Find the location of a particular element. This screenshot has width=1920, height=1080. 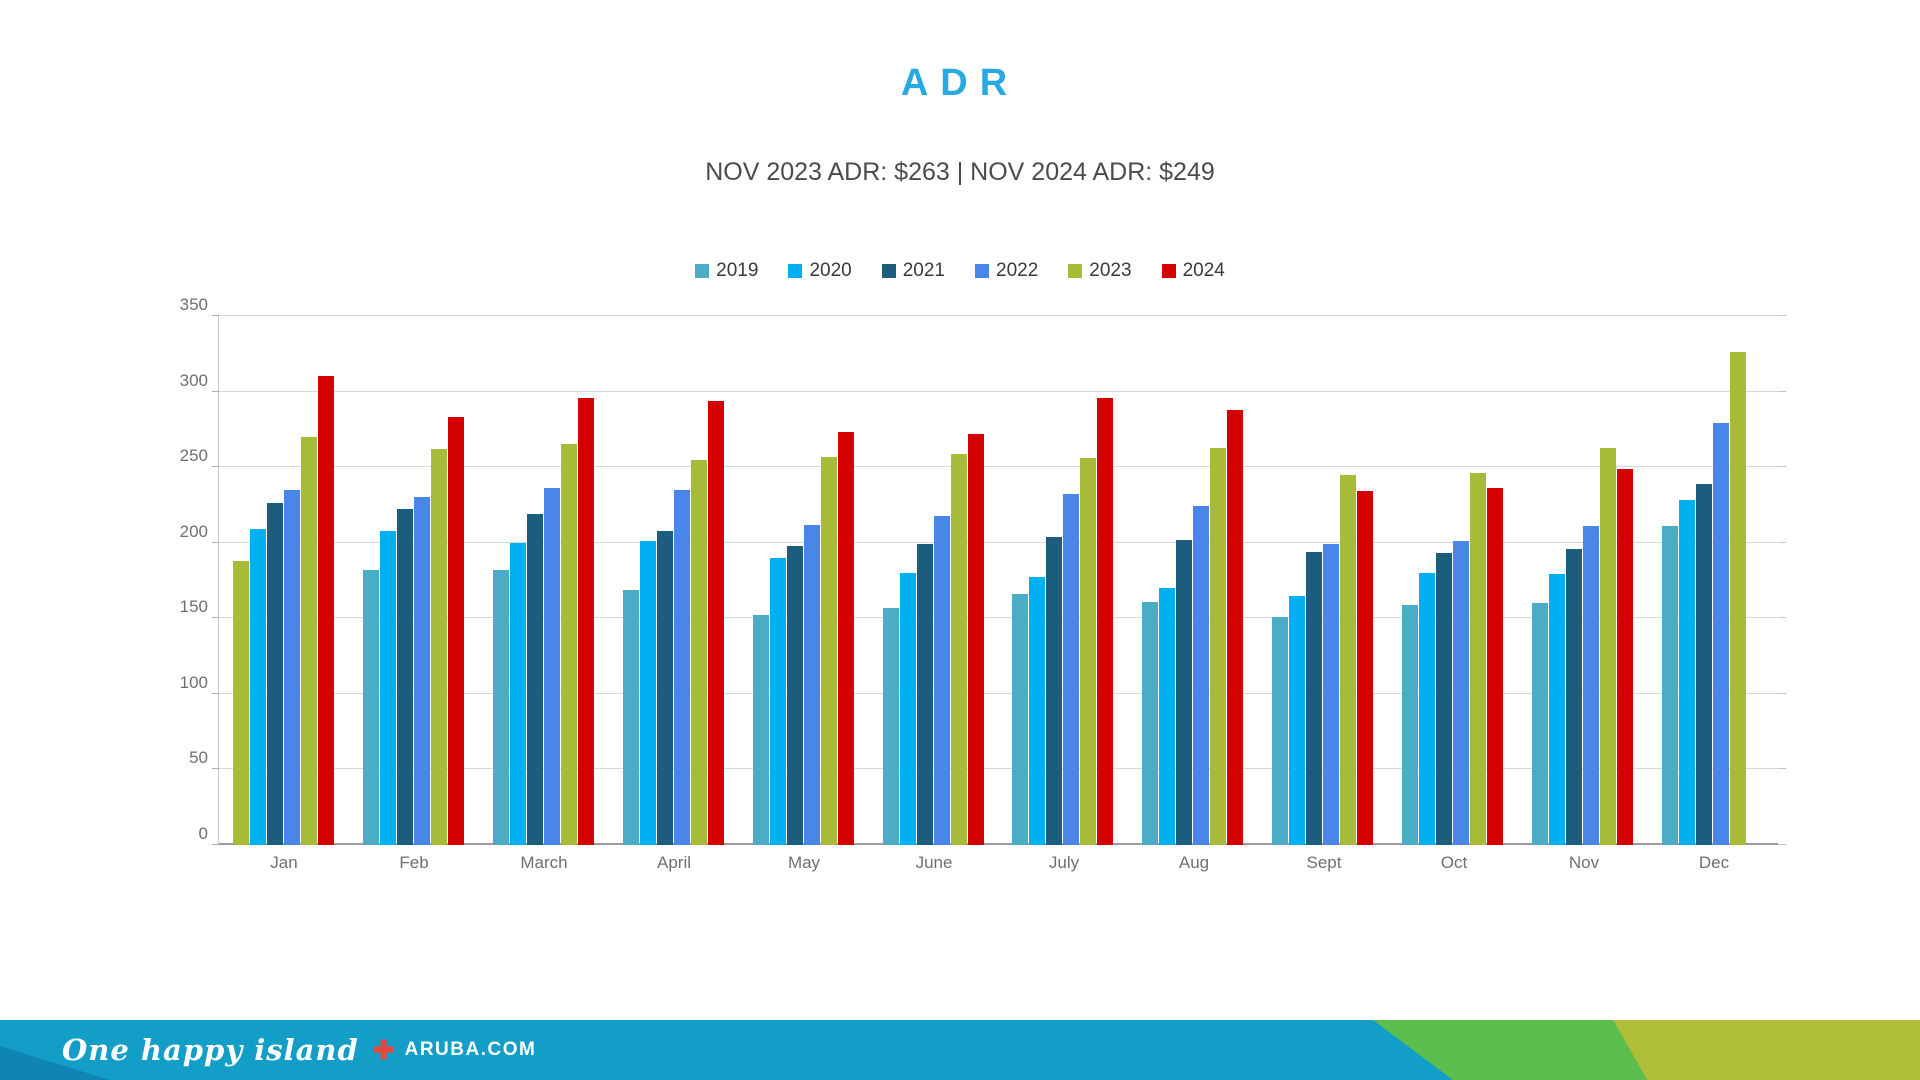

bar-2023-april is located at coordinates (698, 652).